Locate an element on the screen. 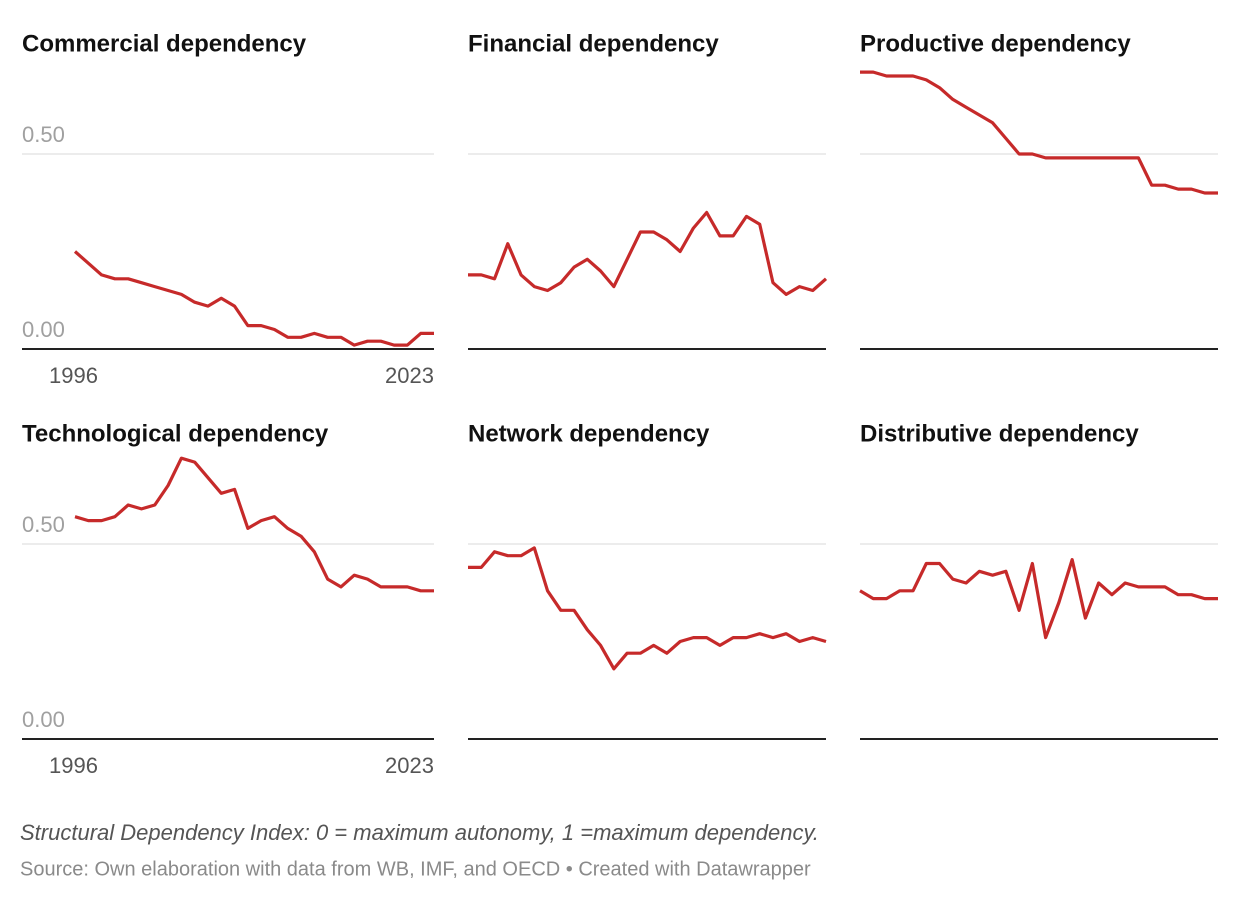 This screenshot has width=1240, height=904. panel-title: Productive dependency is located at coordinates (995, 43).